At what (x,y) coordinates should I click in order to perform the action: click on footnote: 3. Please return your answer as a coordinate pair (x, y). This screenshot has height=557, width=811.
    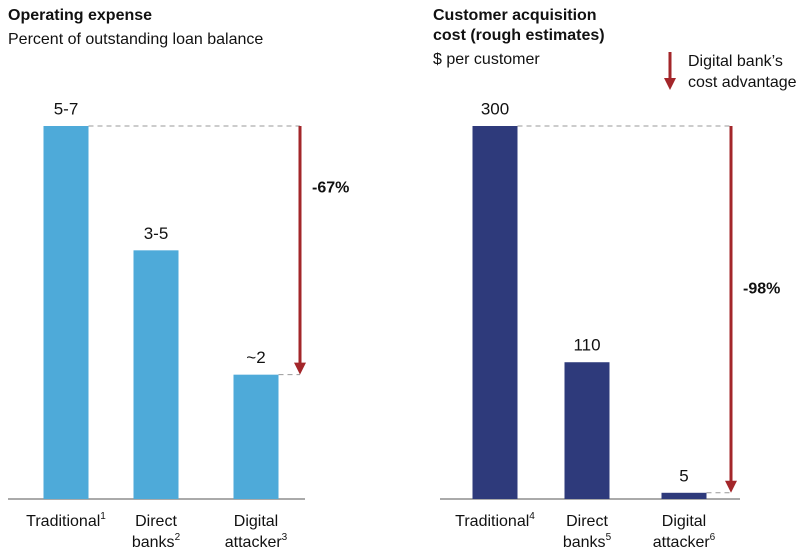
    Looking at the image, I should click on (285, 537).